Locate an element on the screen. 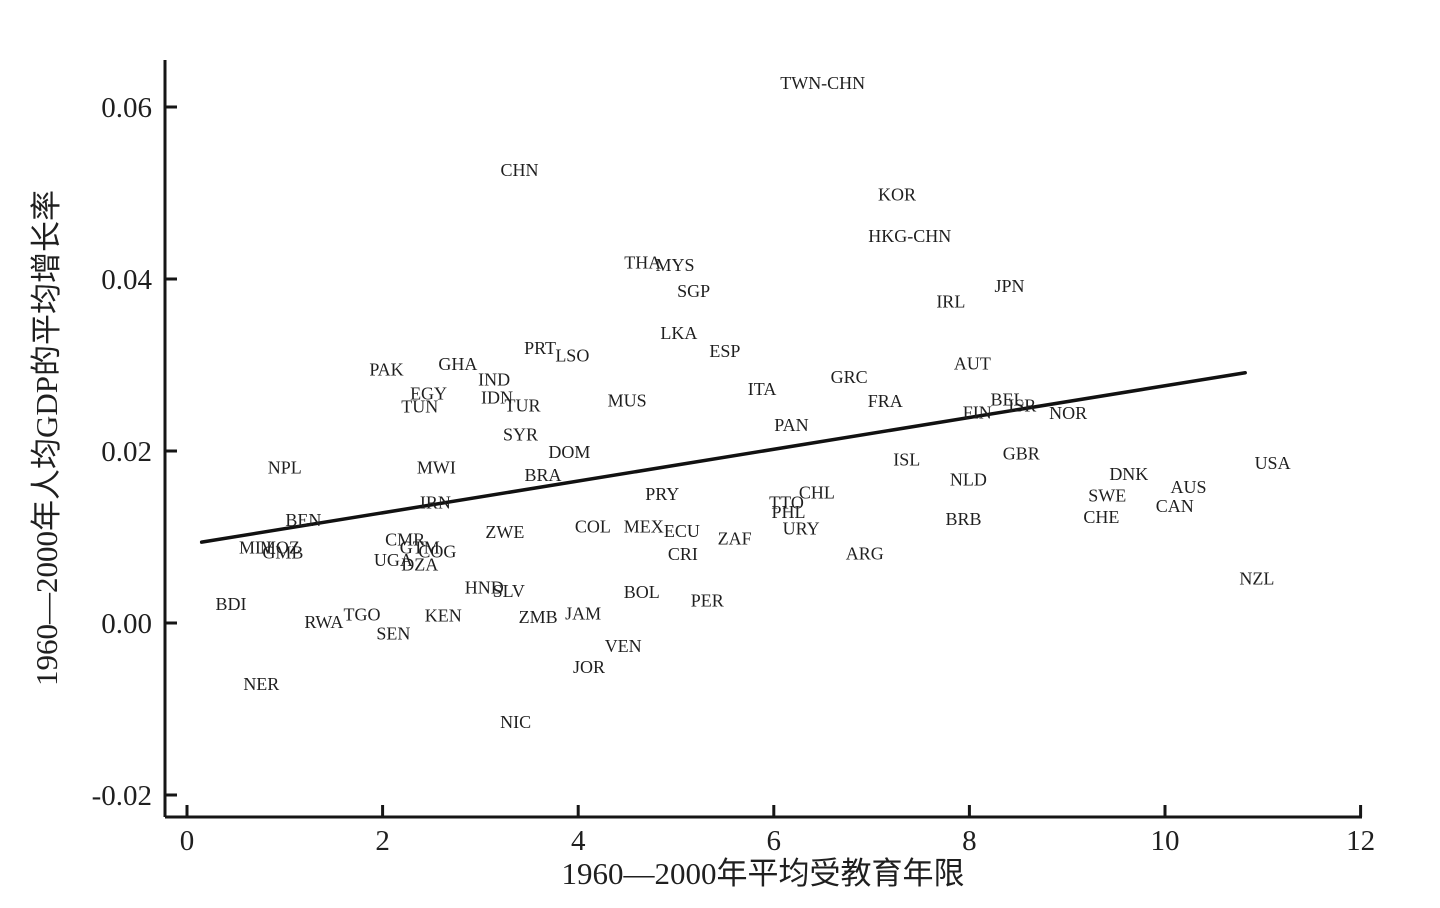 The image size is (1440, 908). country-label-BEL: BEL is located at coordinates (1008, 399).